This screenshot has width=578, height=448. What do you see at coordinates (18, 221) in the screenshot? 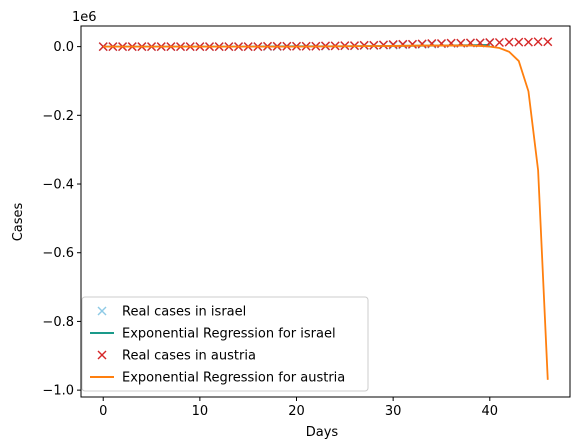
I see `y-axis-label: Cases` at bounding box center [18, 221].